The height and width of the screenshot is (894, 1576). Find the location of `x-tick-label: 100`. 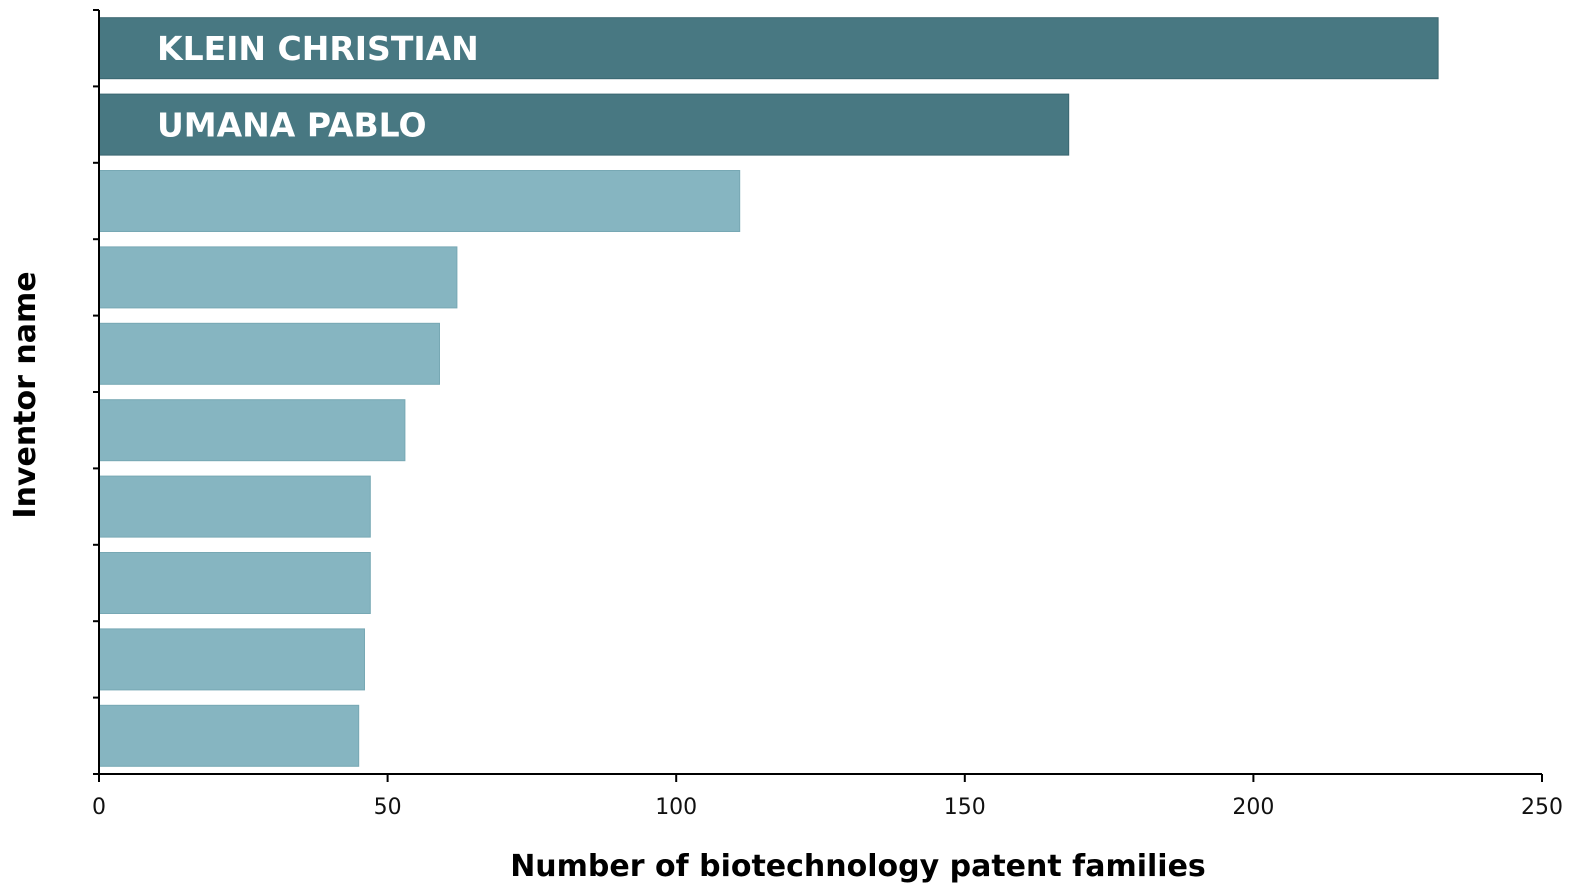

x-tick-label: 100 is located at coordinates (676, 807).